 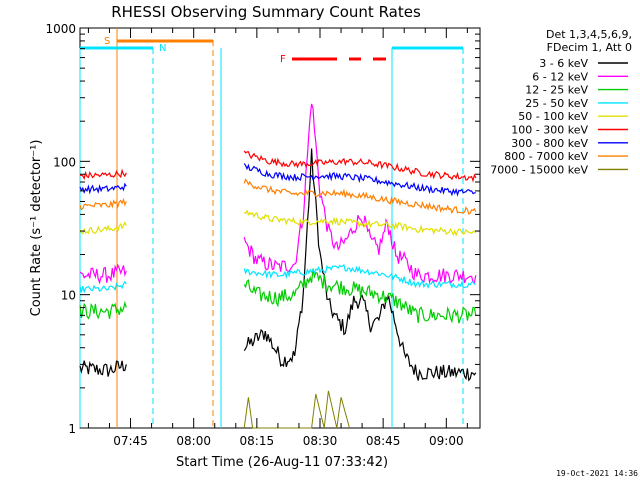 What do you see at coordinates (60, 29) in the screenshot?
I see `y-tick-label: 1000` at bounding box center [60, 29].